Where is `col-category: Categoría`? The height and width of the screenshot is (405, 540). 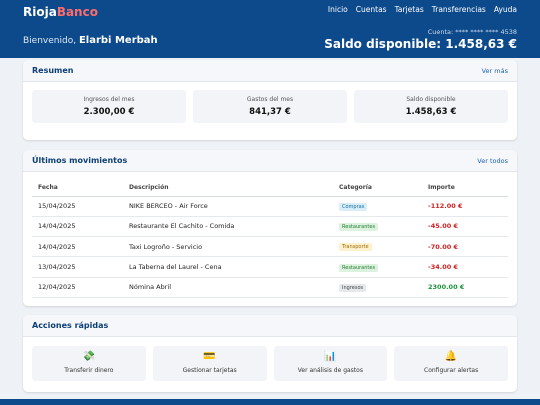 col-category: Categoría is located at coordinates (377, 188).